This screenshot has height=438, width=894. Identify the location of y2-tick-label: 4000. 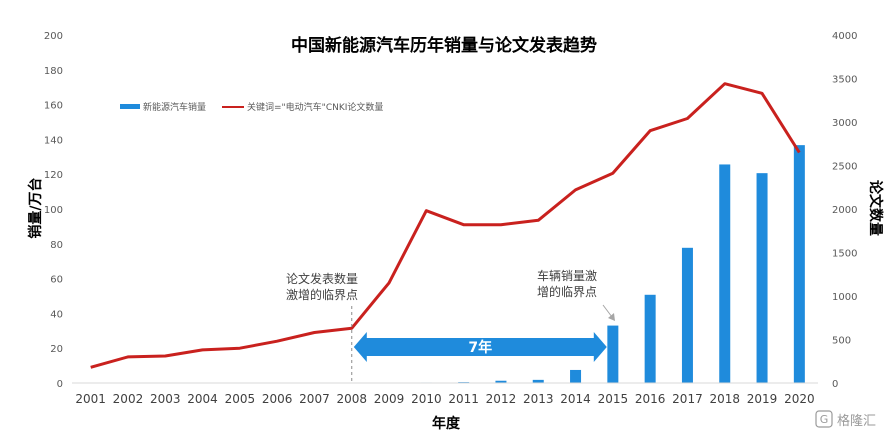
(844, 36).